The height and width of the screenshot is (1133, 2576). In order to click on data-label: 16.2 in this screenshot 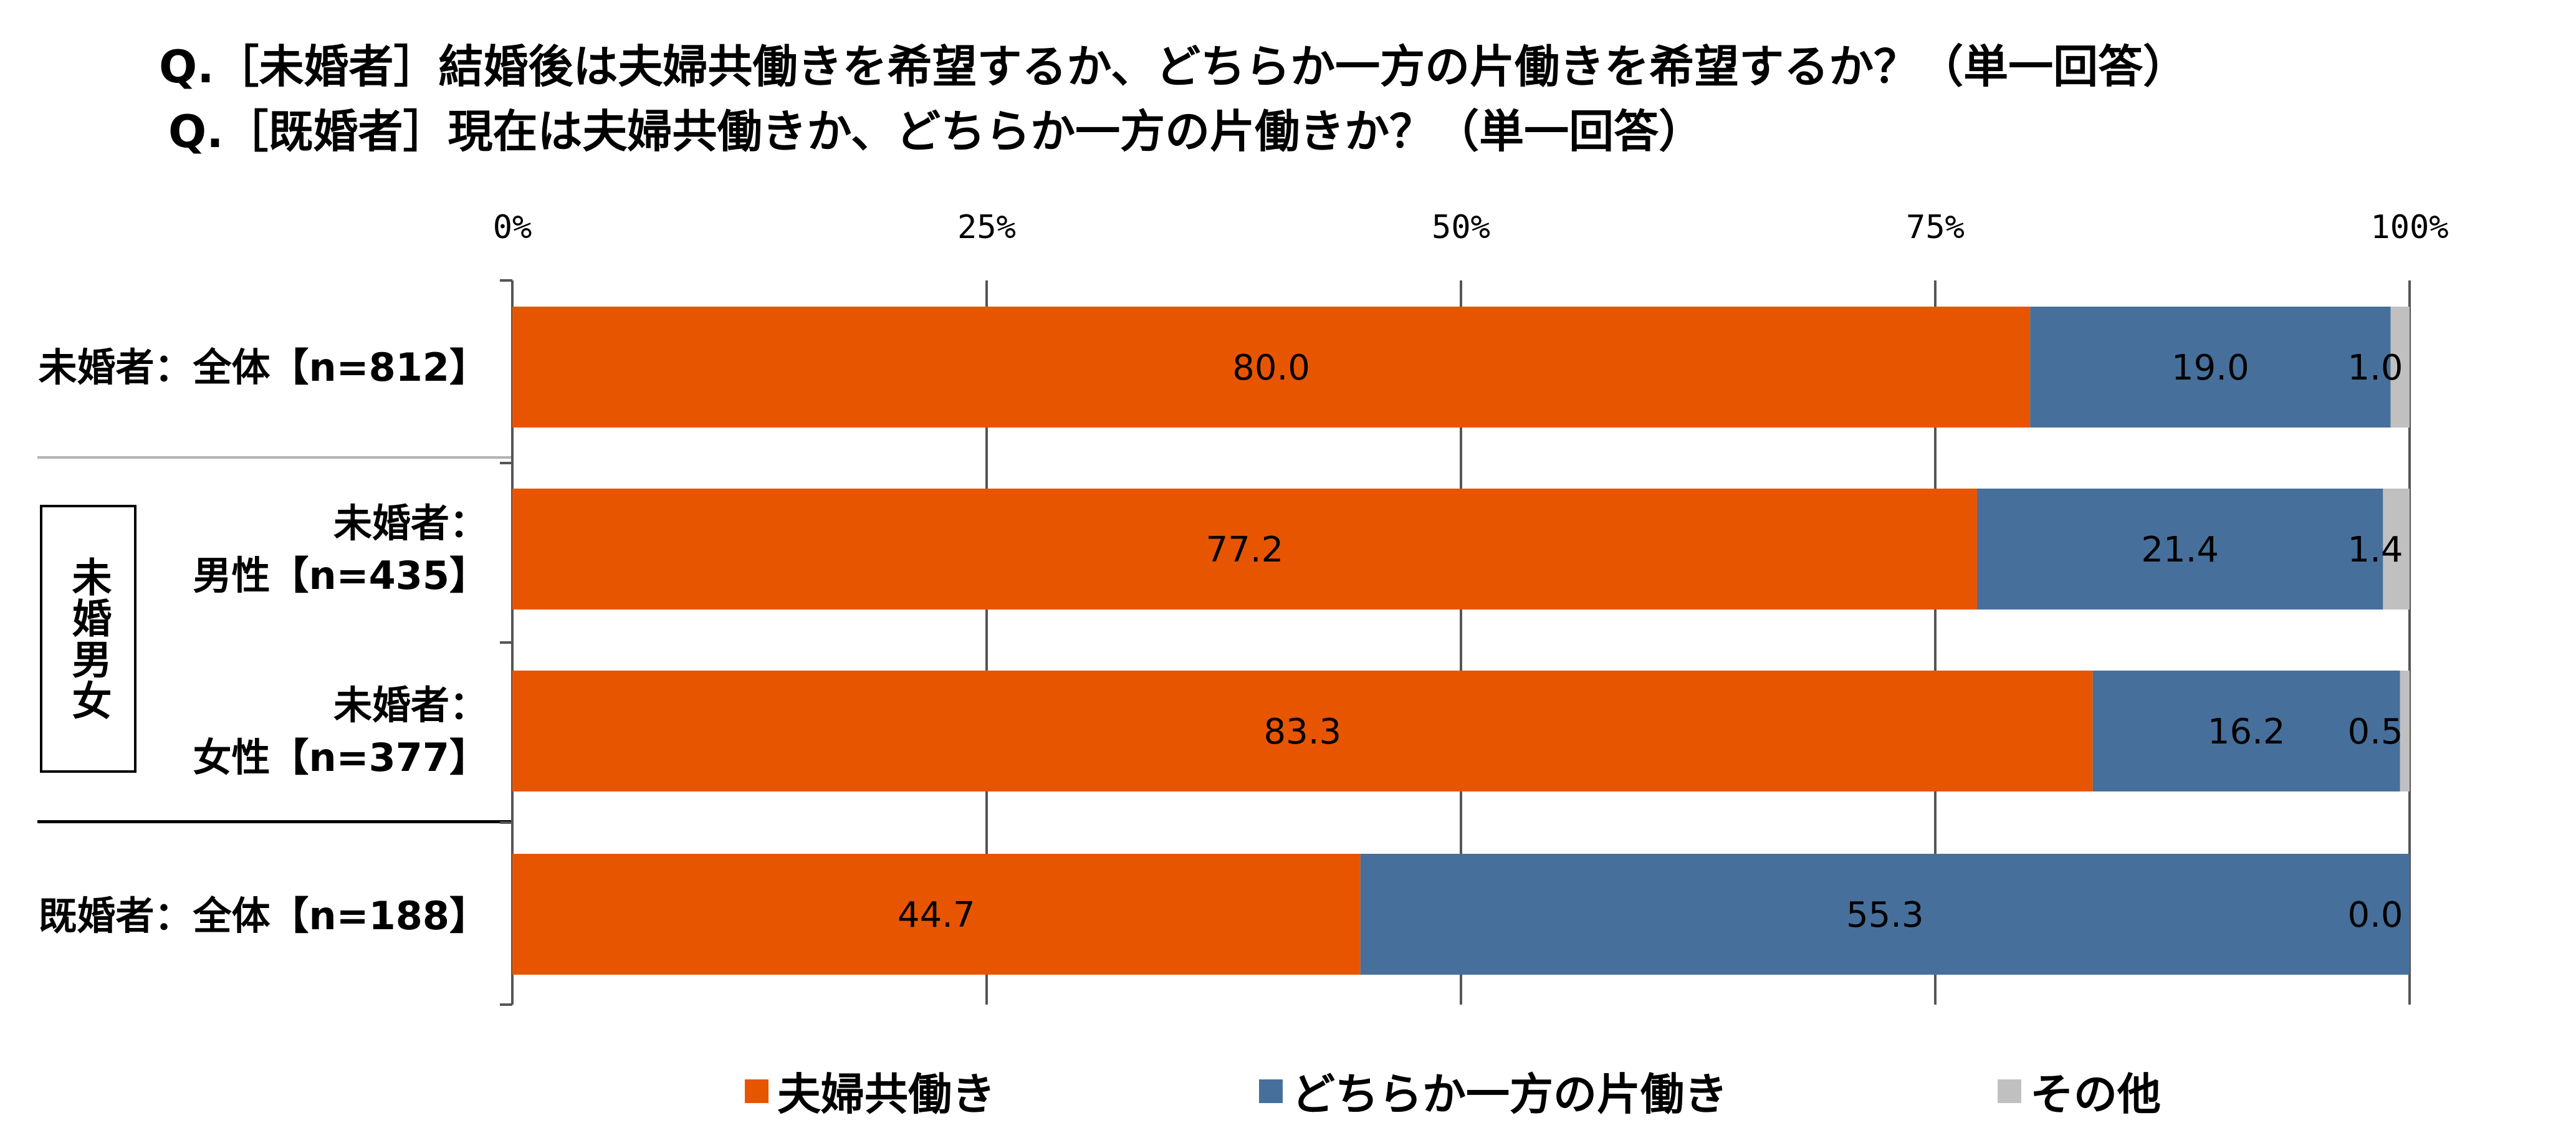, I will do `click(2247, 732)`.